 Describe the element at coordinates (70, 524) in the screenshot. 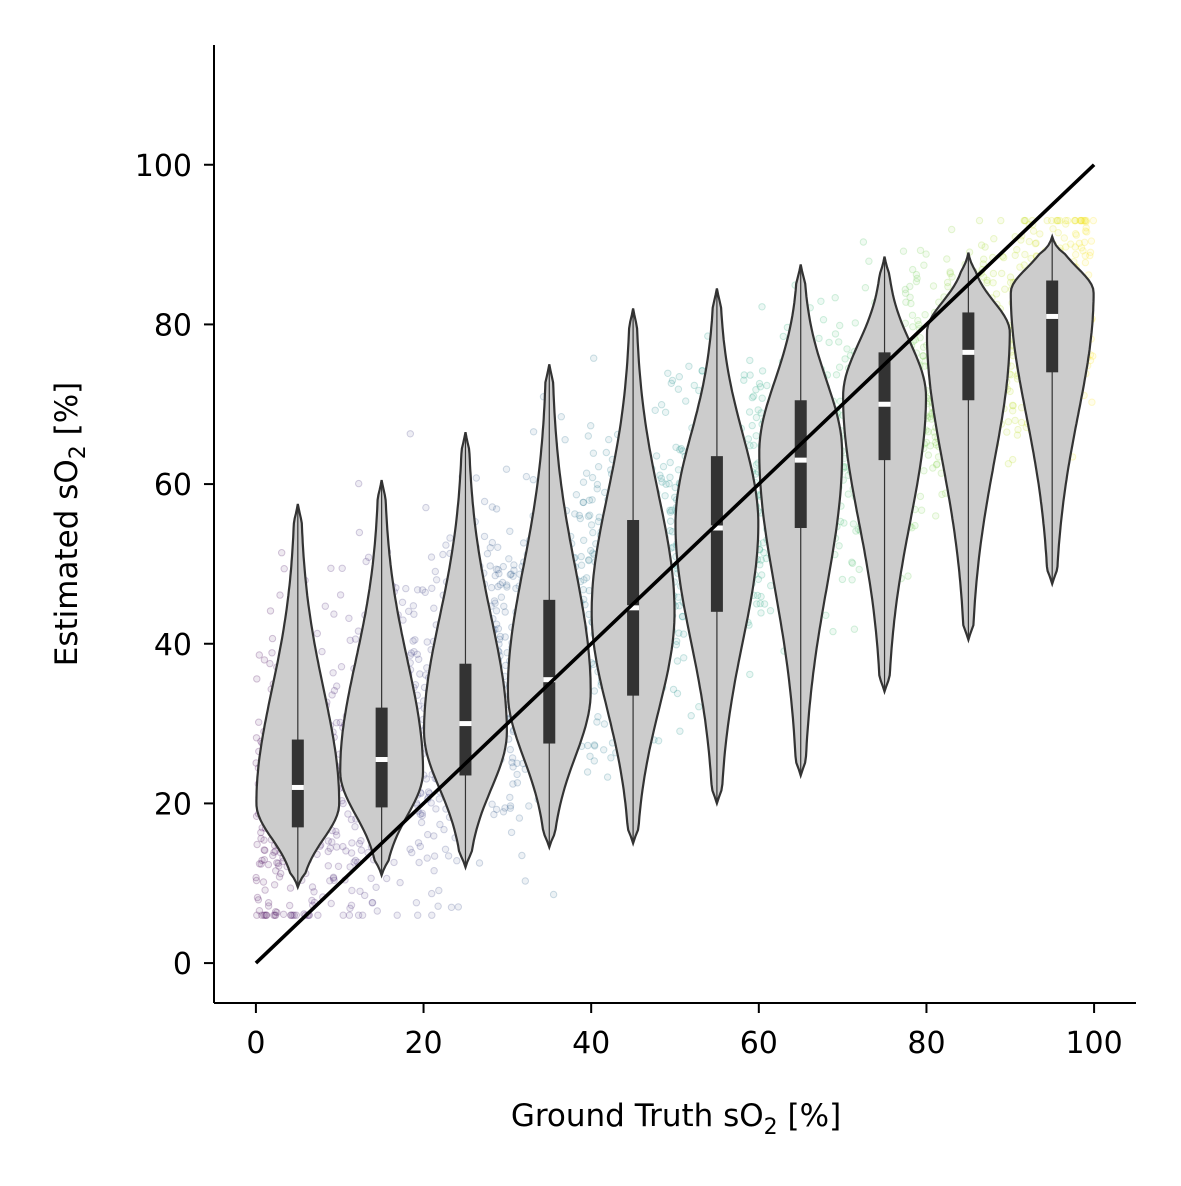

I see `y-axis-label: Estimated sO2 [%]` at that location.